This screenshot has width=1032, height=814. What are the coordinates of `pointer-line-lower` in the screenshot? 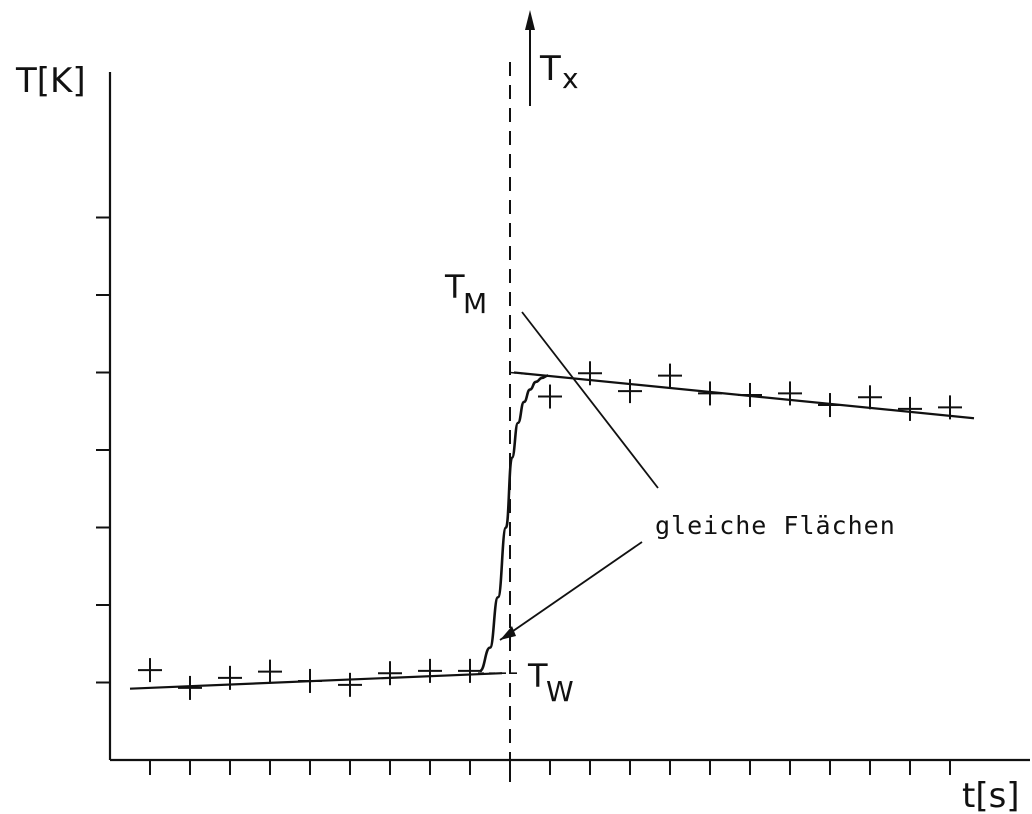 It's located at (571, 591).